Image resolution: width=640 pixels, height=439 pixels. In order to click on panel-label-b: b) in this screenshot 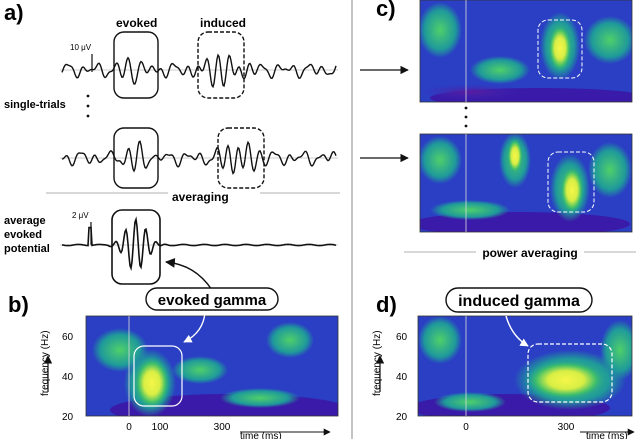, I will do `click(18, 304)`.